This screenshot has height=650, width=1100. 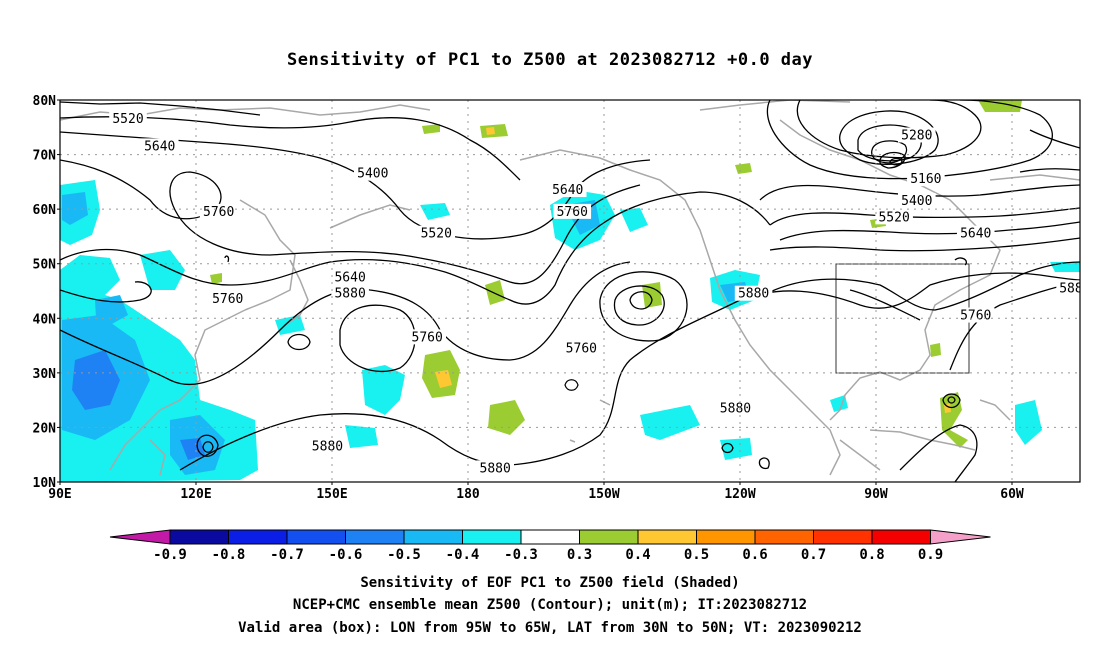 What do you see at coordinates (960, 537) in the screenshot?
I see `colorbar-triangle-high` at bounding box center [960, 537].